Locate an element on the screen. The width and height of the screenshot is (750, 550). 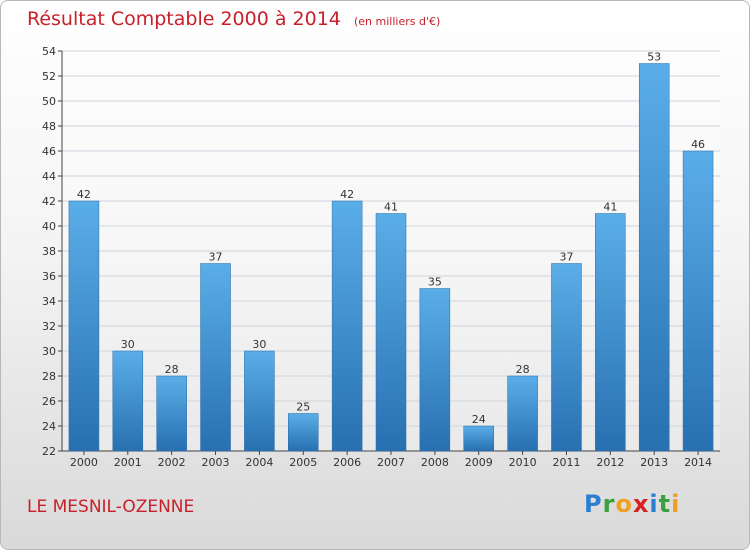
bar-value-label: 25 is located at coordinates (303, 407).